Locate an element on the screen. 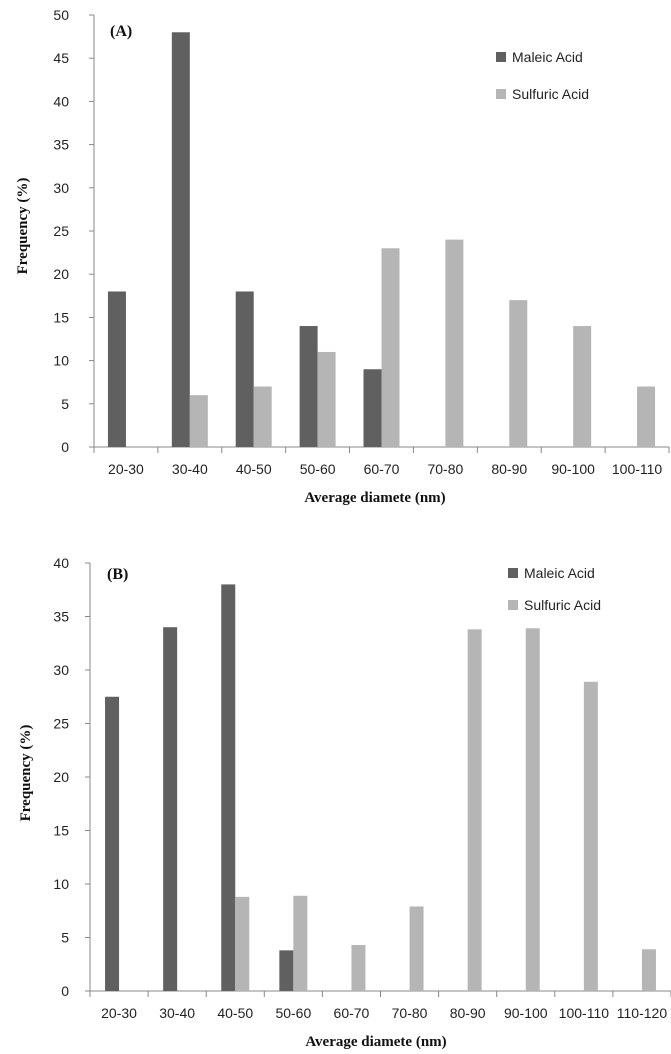 This screenshot has width=671, height=1054. legend-label-sulfuric-b: Sulfuric Acid is located at coordinates (562, 605).